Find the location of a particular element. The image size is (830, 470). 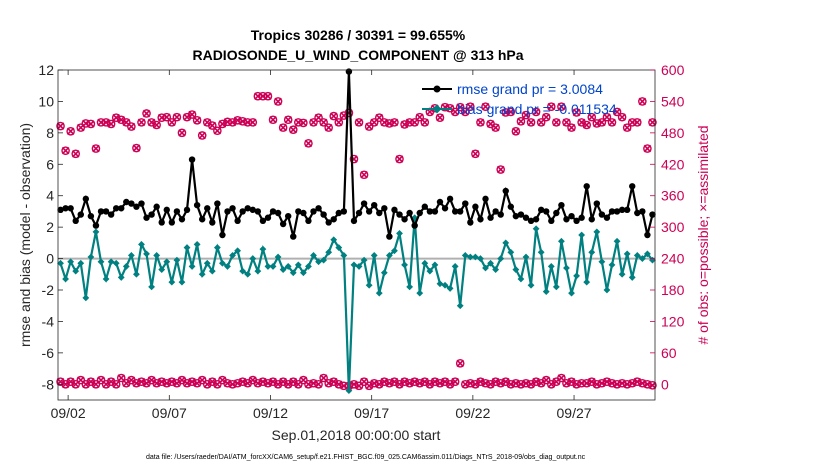

y2-tick-label: 600 is located at coordinates (673, 70).